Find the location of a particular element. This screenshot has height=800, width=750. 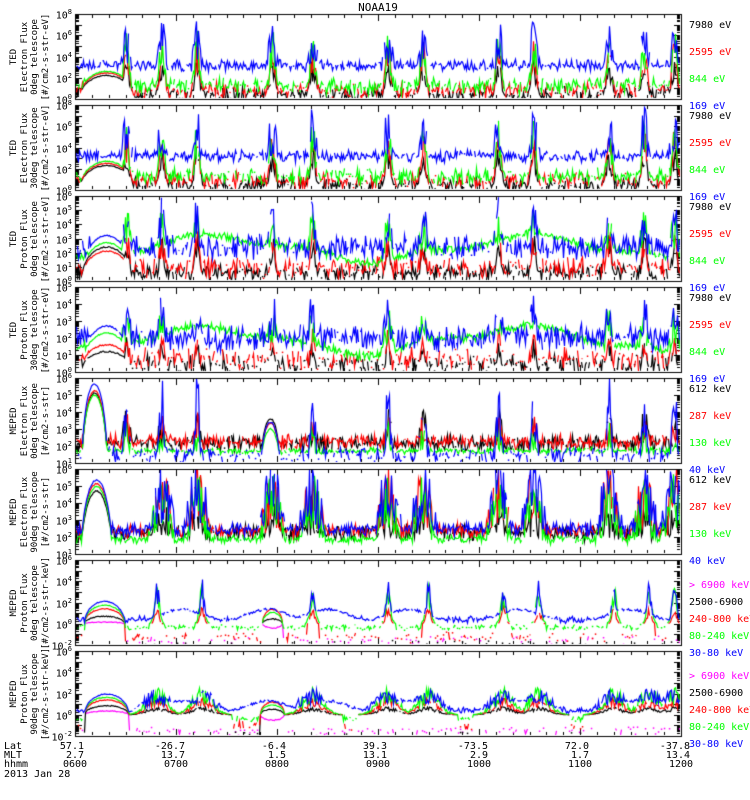

legend-label-ted-proton-0deg: 169 eV is located at coordinates (707, 288).